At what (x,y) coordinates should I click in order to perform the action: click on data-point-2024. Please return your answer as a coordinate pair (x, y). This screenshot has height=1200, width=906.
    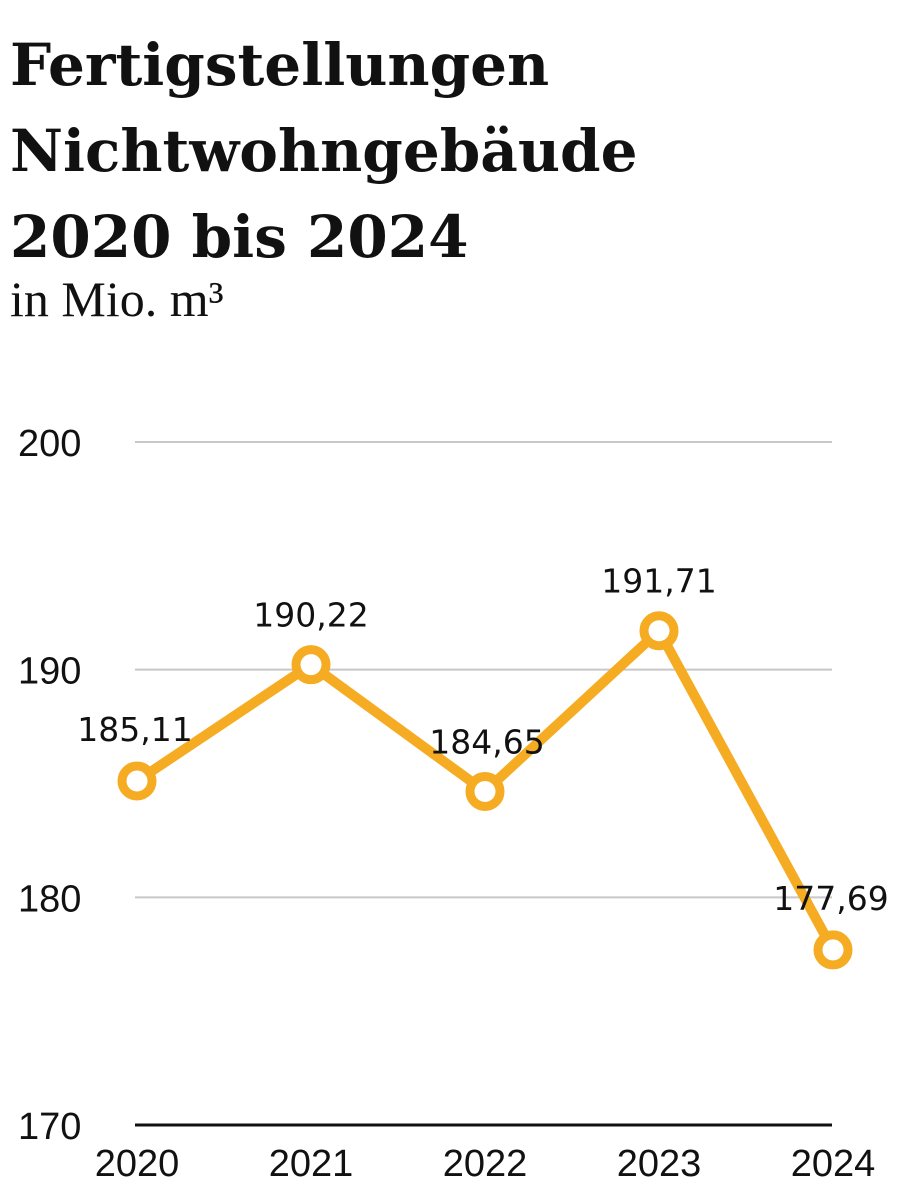
    Looking at the image, I should click on (833, 950).